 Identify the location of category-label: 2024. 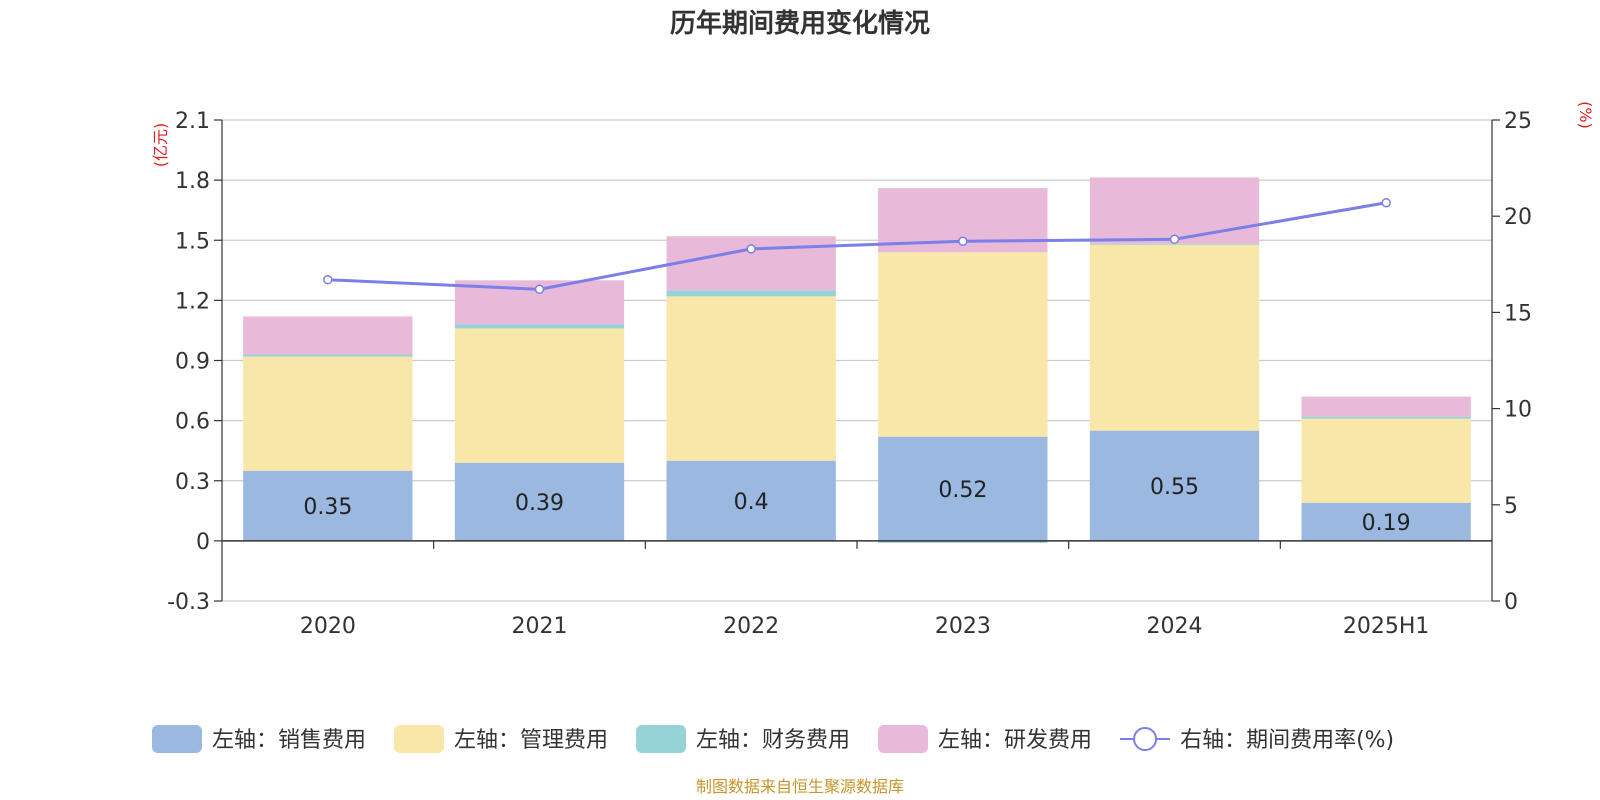
(1175, 626).